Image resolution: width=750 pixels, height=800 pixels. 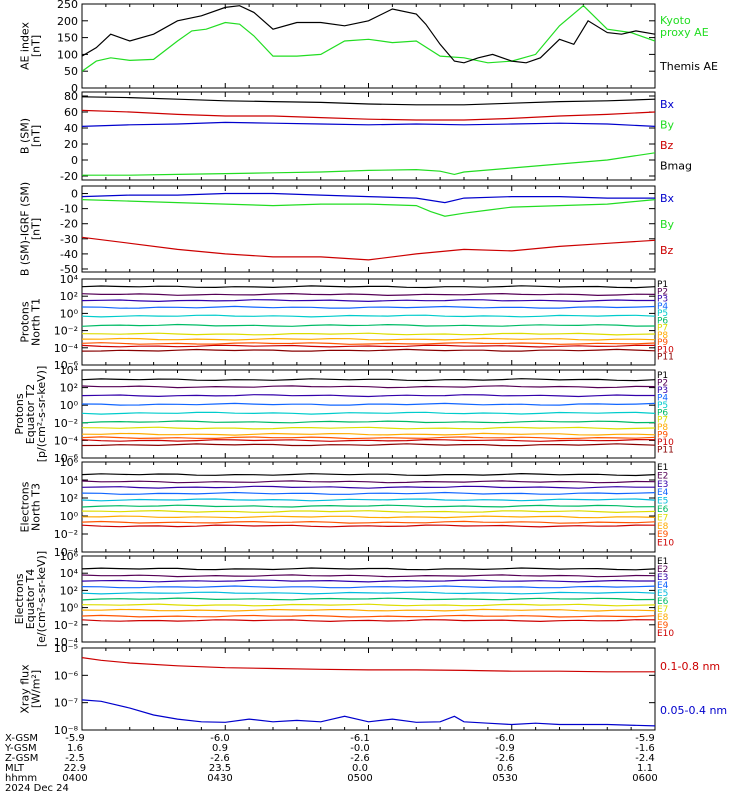 I want to click on series-line-e5, so click(x=368, y=500).